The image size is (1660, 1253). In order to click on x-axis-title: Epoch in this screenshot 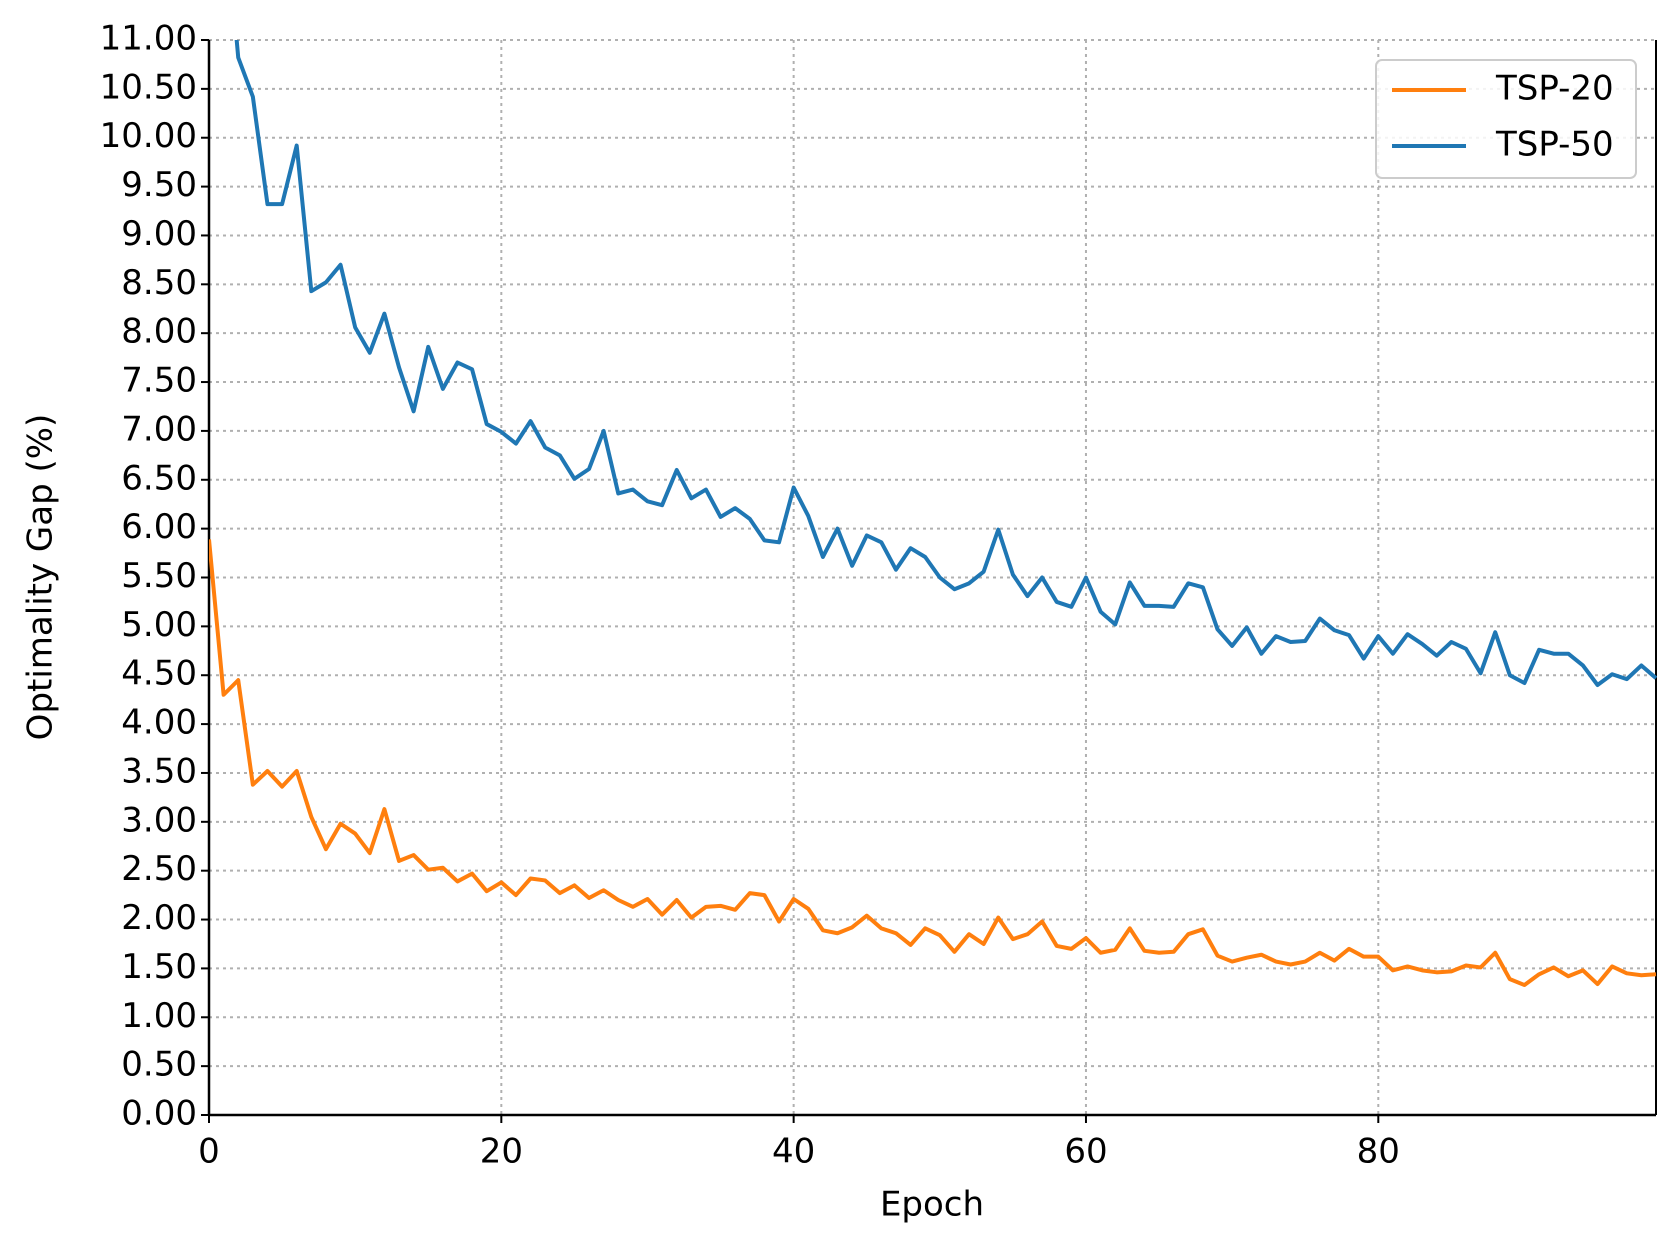, I will do `click(932, 1205)`.